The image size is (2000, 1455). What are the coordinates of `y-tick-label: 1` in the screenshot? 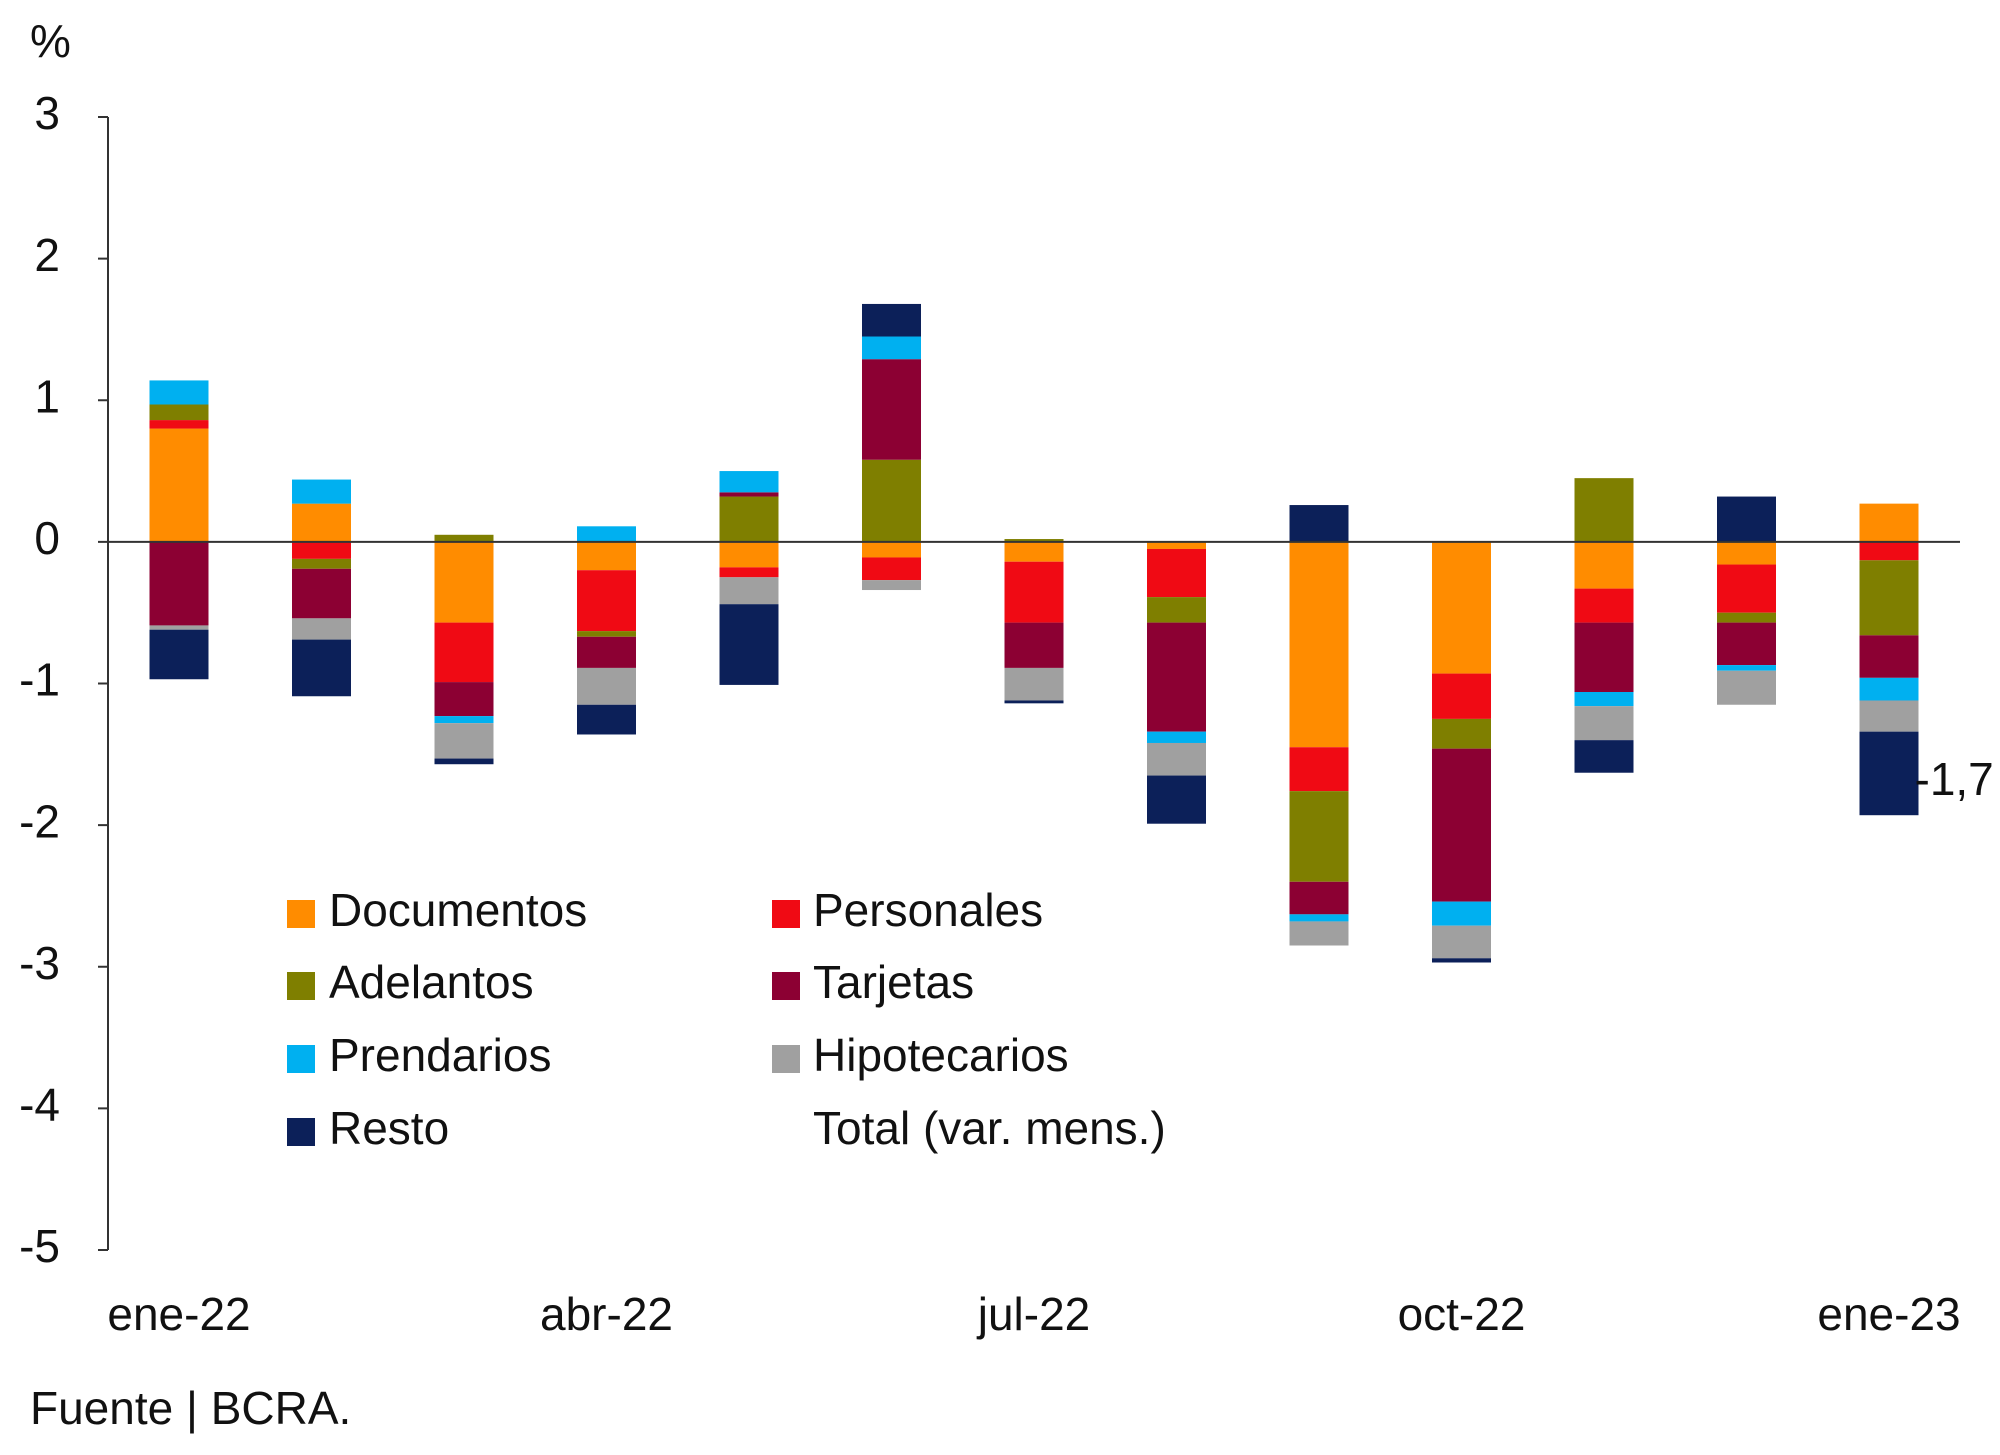 It's located at (47, 396).